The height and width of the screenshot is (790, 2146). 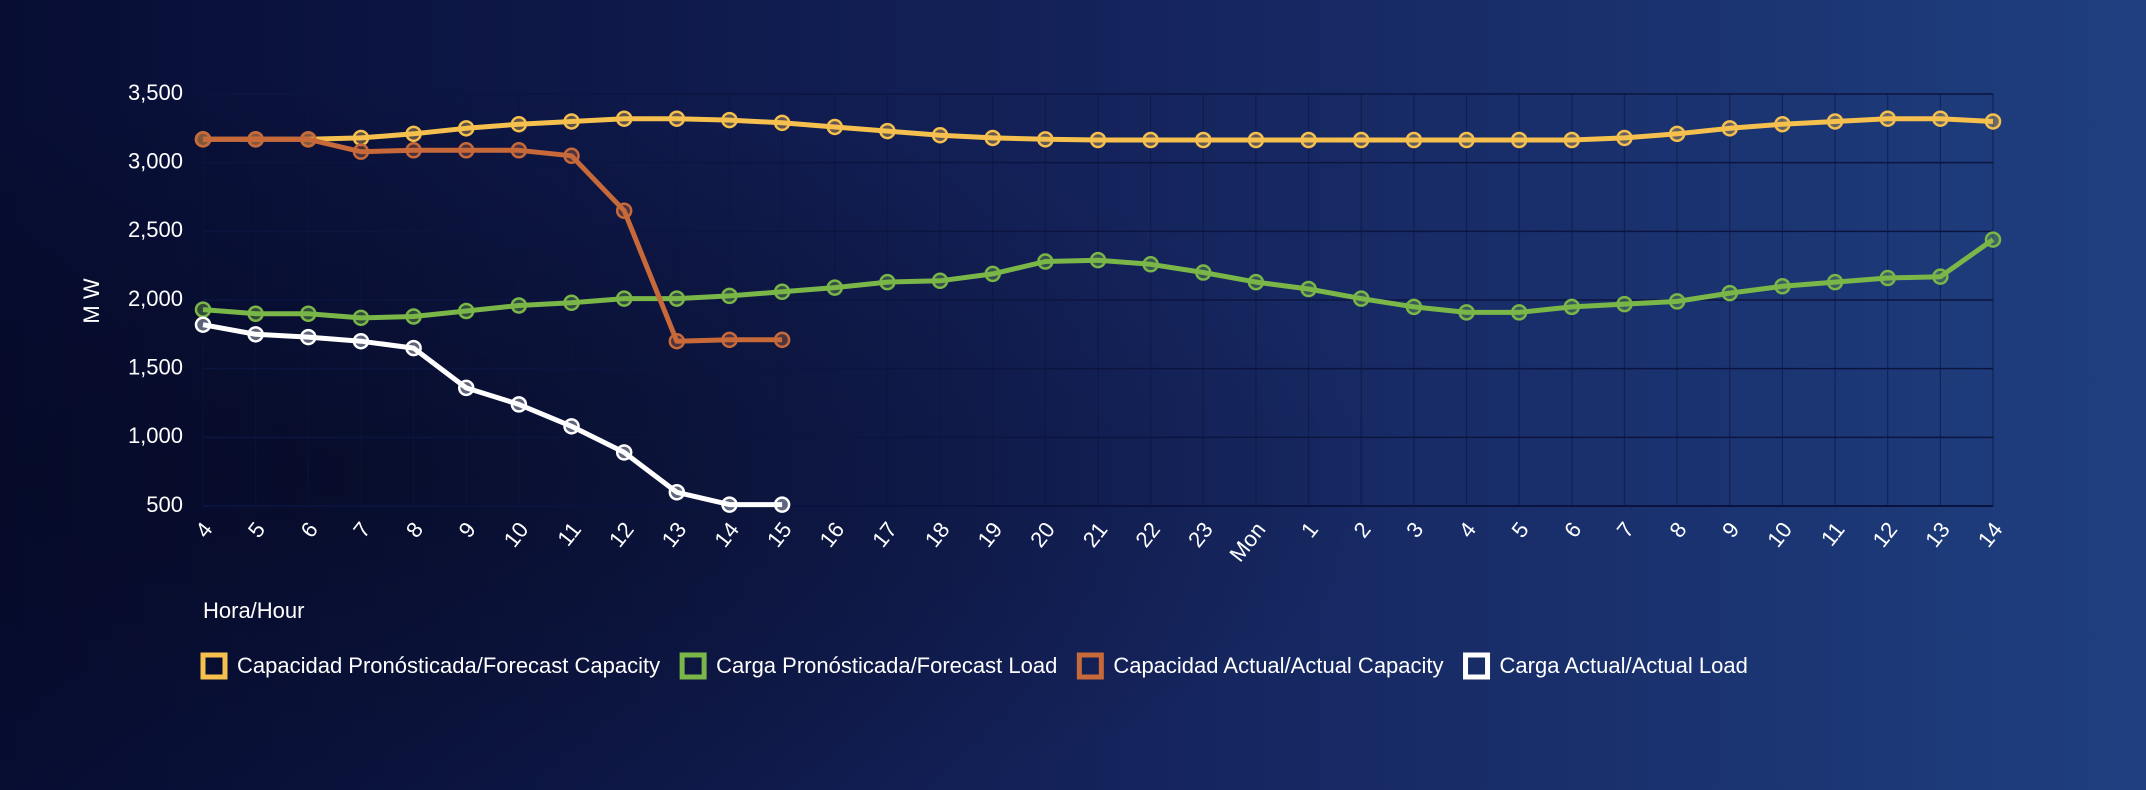 What do you see at coordinates (155, 92) in the screenshot?
I see `y-tick-label: 3,500` at bounding box center [155, 92].